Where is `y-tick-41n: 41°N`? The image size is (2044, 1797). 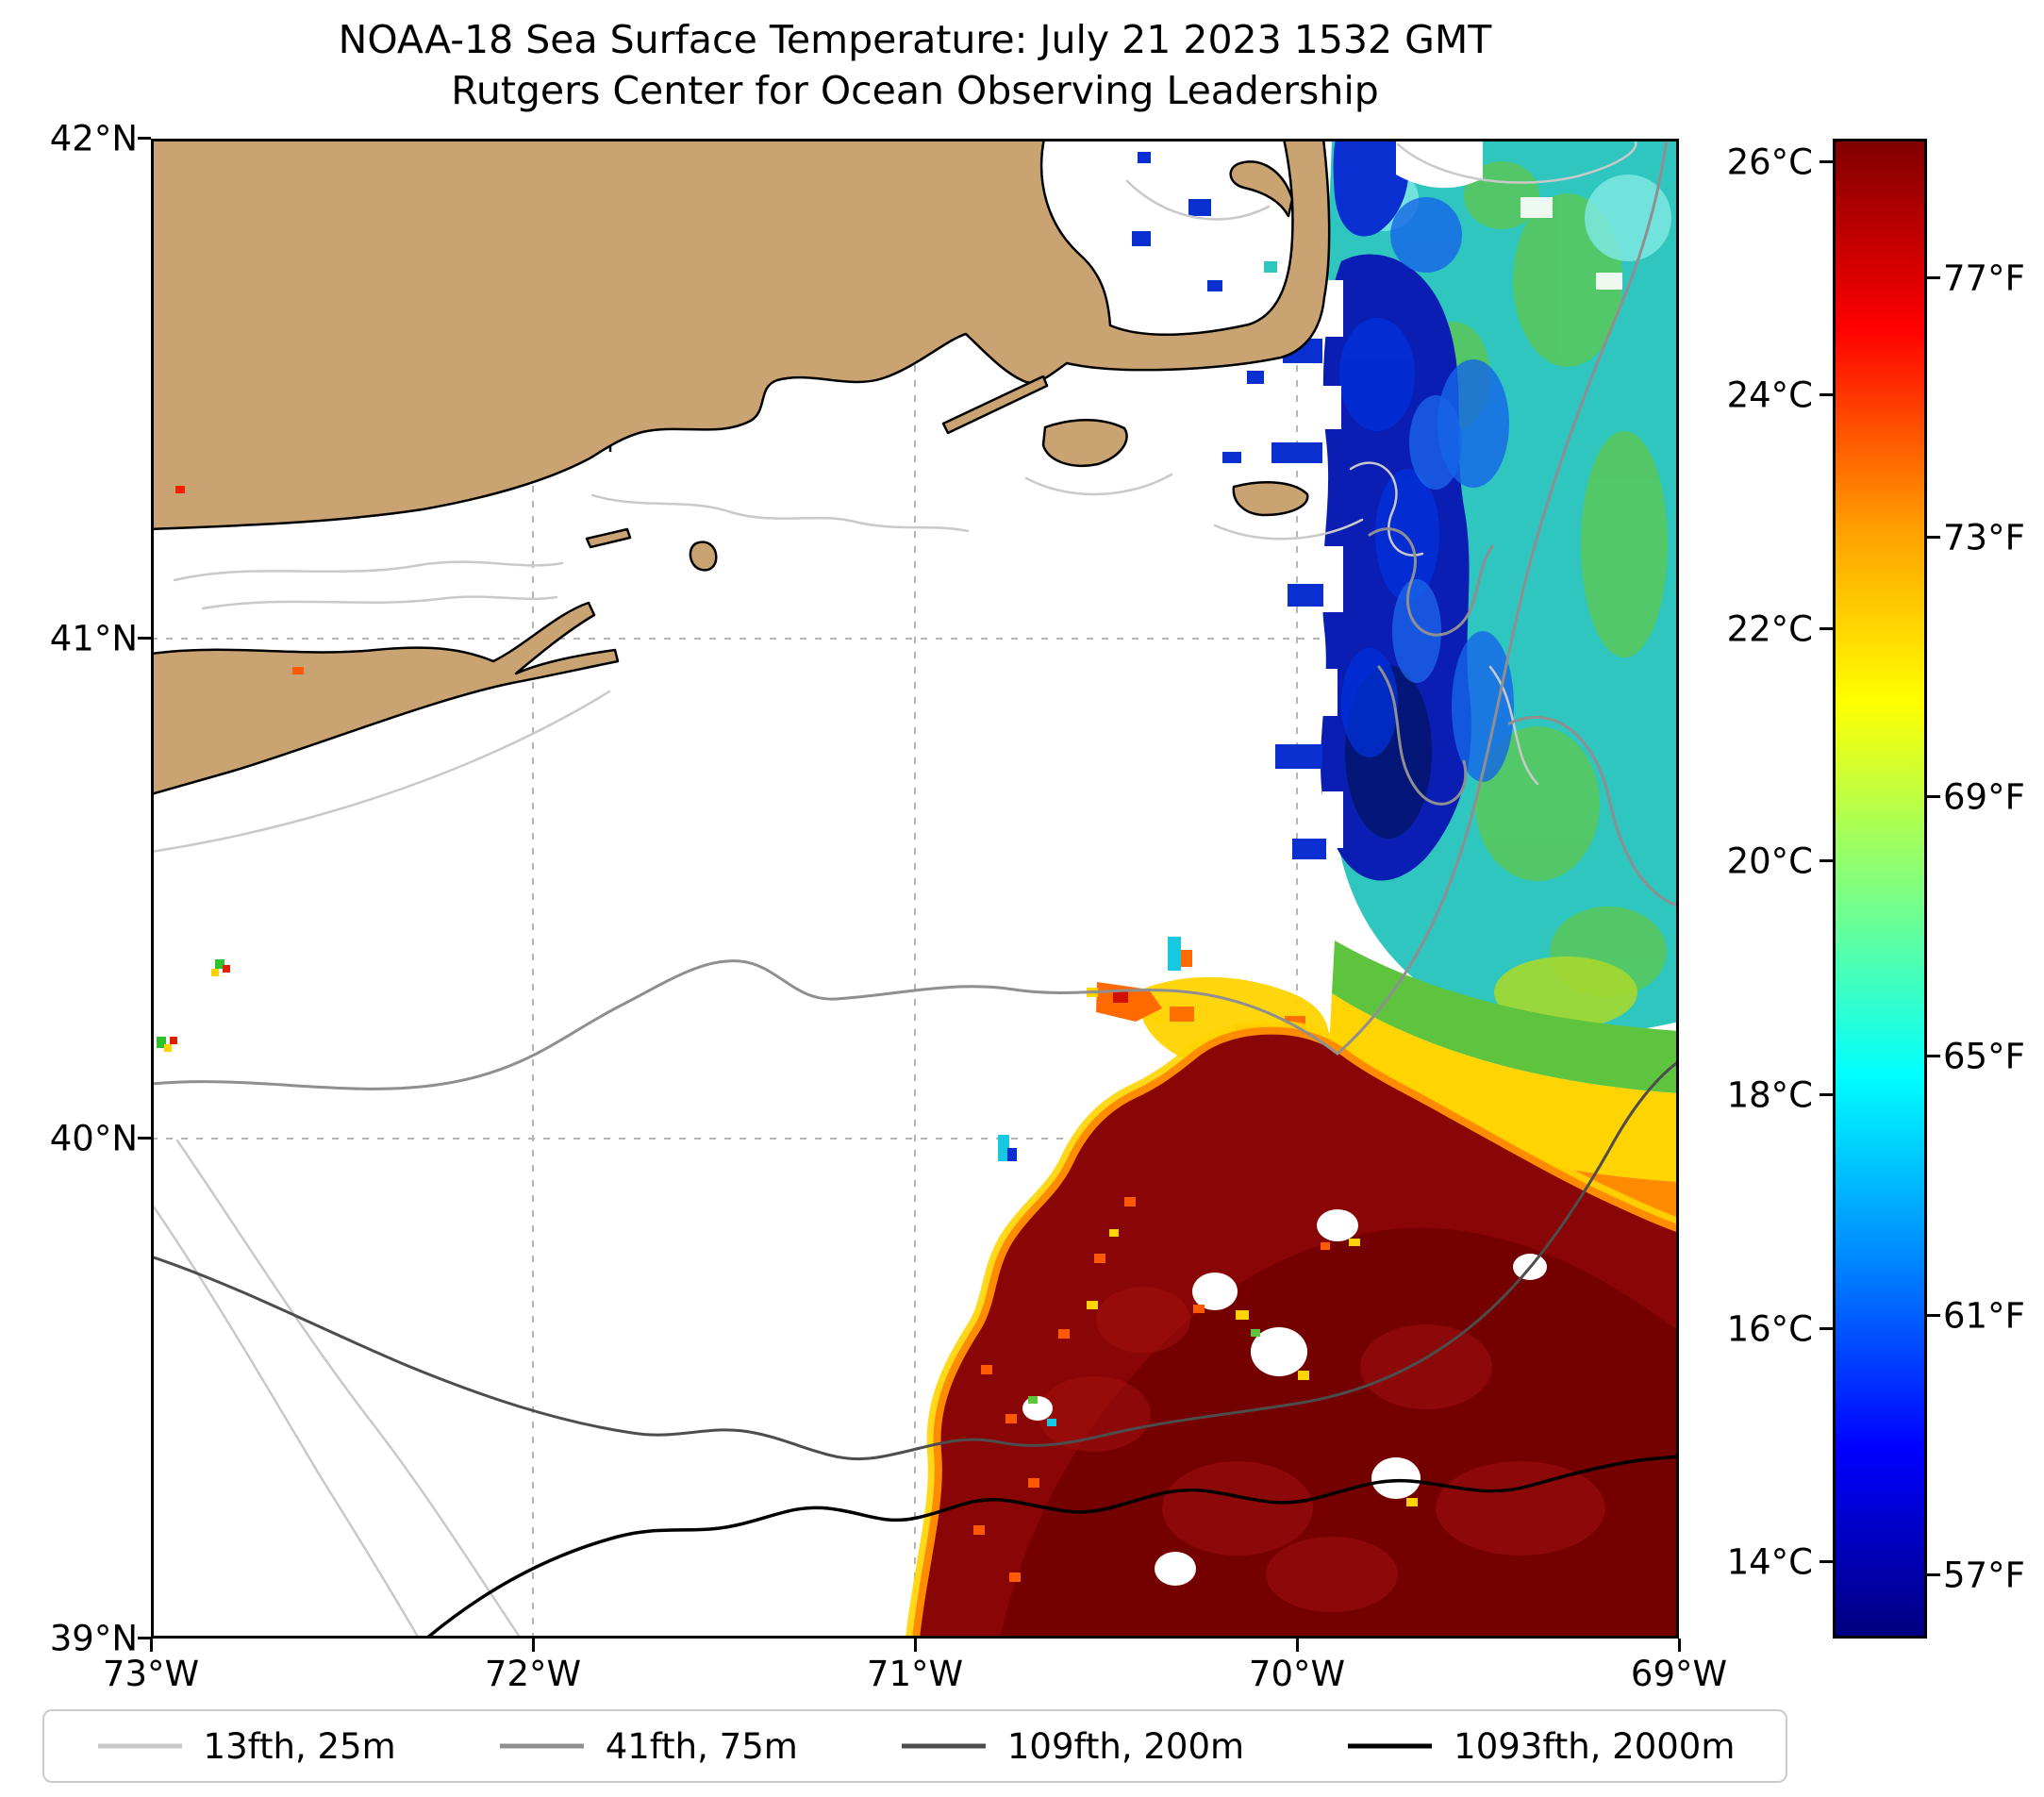
y-tick-41n: 41°N is located at coordinates (94, 638).